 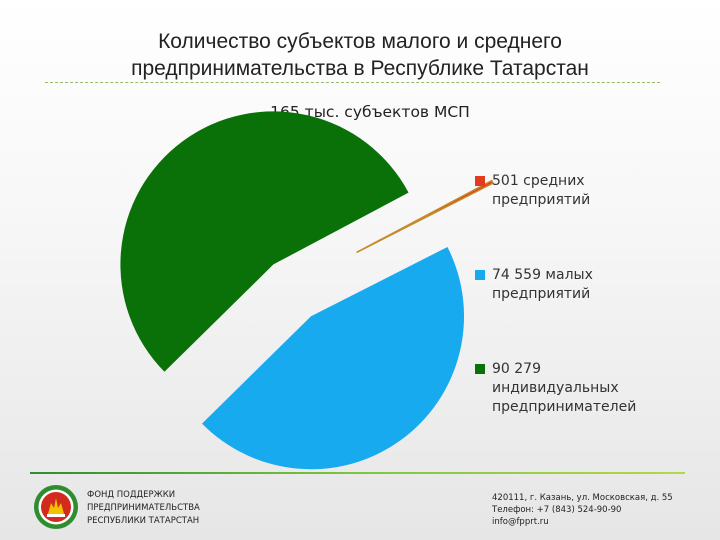 What do you see at coordinates (538, 181) in the screenshot?
I see `legend-label-medium-1: 501 средних` at bounding box center [538, 181].